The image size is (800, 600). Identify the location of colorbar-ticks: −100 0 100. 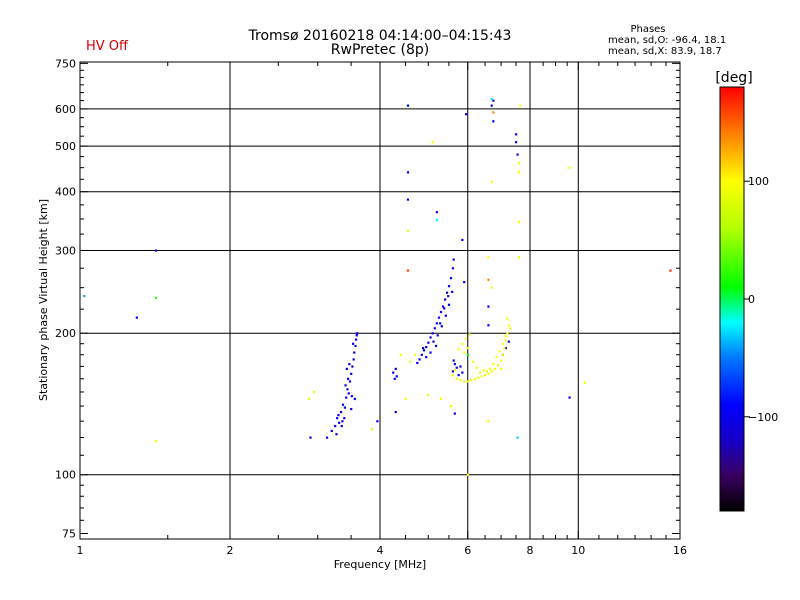
(761, 299).